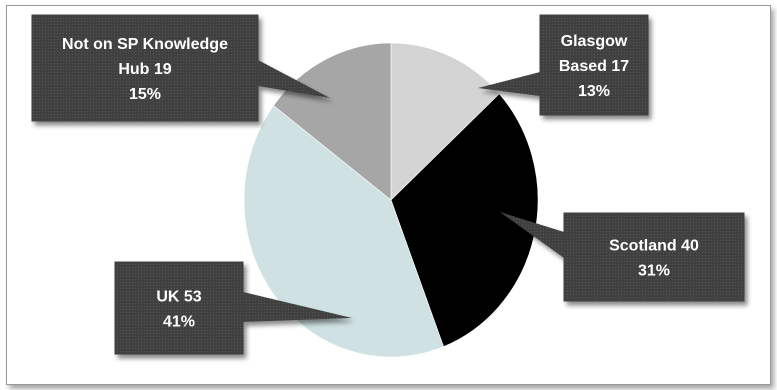 The image size is (777, 390). Describe the element at coordinates (594, 41) in the screenshot. I see `data-label-glasgow-based-line-1: Glasgow` at that location.